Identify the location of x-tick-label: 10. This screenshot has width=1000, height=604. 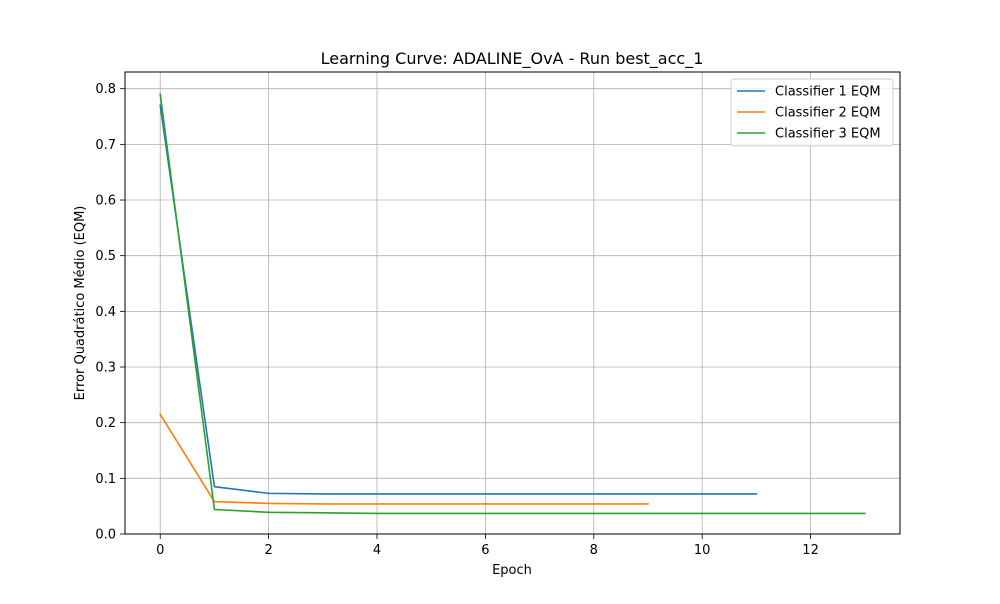
(702, 550).